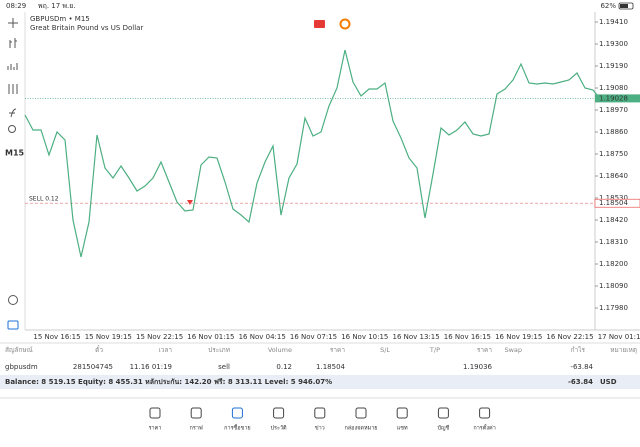 The image size is (640, 447). Describe the element at coordinates (108, 337) in the screenshot. I see `x-tick-label: 15 Nov 19:15` at that location.